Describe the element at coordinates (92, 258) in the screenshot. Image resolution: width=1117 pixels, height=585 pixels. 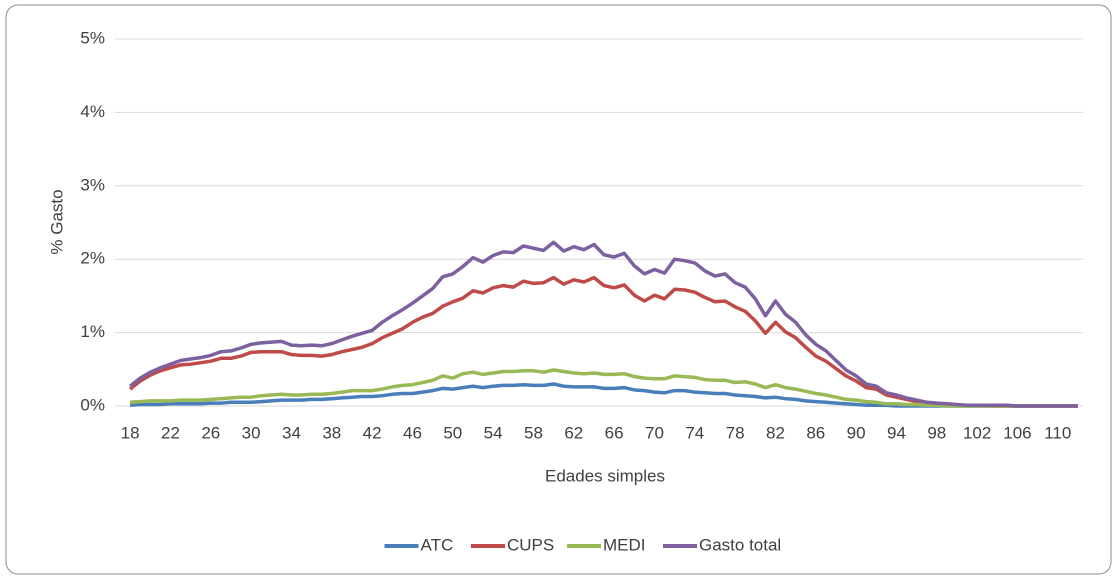
I see `y-tick-label: 2%` at that location.